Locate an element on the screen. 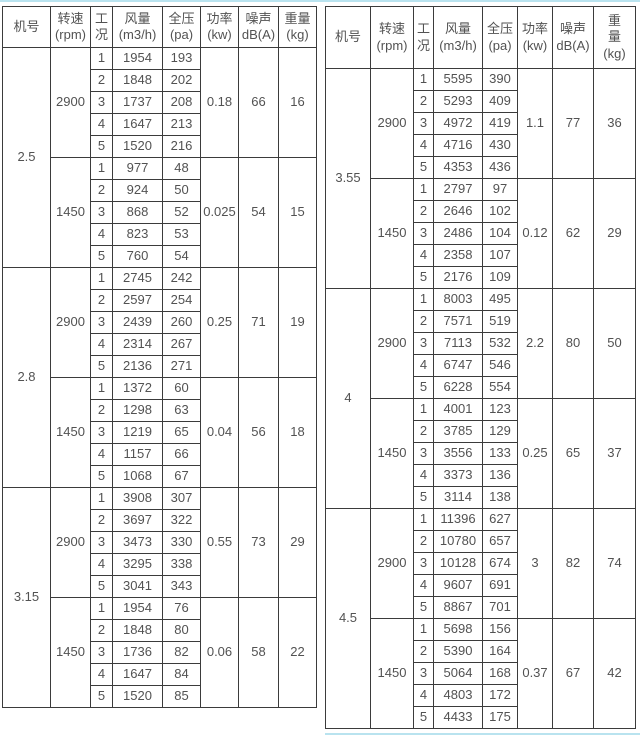  airflow-cell: 1848 is located at coordinates (137, 630).